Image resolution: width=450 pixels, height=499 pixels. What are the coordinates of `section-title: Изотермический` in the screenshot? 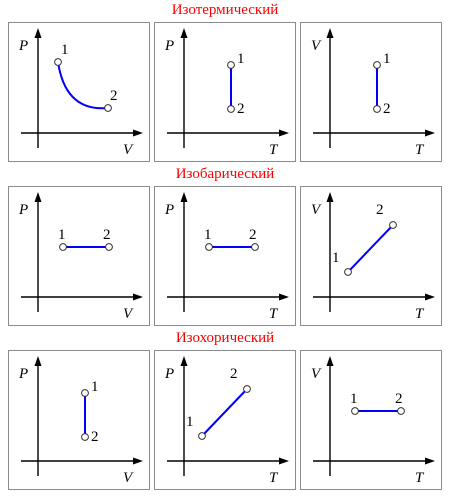 It's located at (225, 10).